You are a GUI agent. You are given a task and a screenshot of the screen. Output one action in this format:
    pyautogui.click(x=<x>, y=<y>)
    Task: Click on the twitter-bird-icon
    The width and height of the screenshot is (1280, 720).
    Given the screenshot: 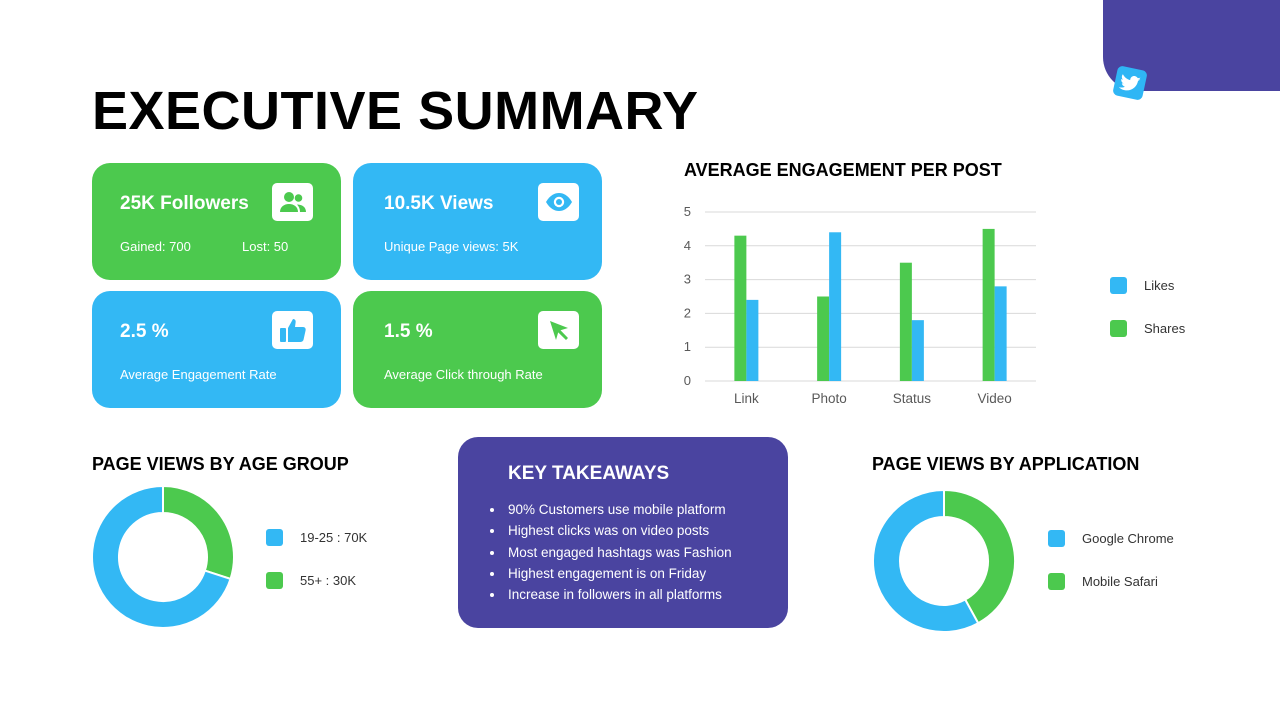 What is the action you would take?
    pyautogui.click(x=1130, y=83)
    